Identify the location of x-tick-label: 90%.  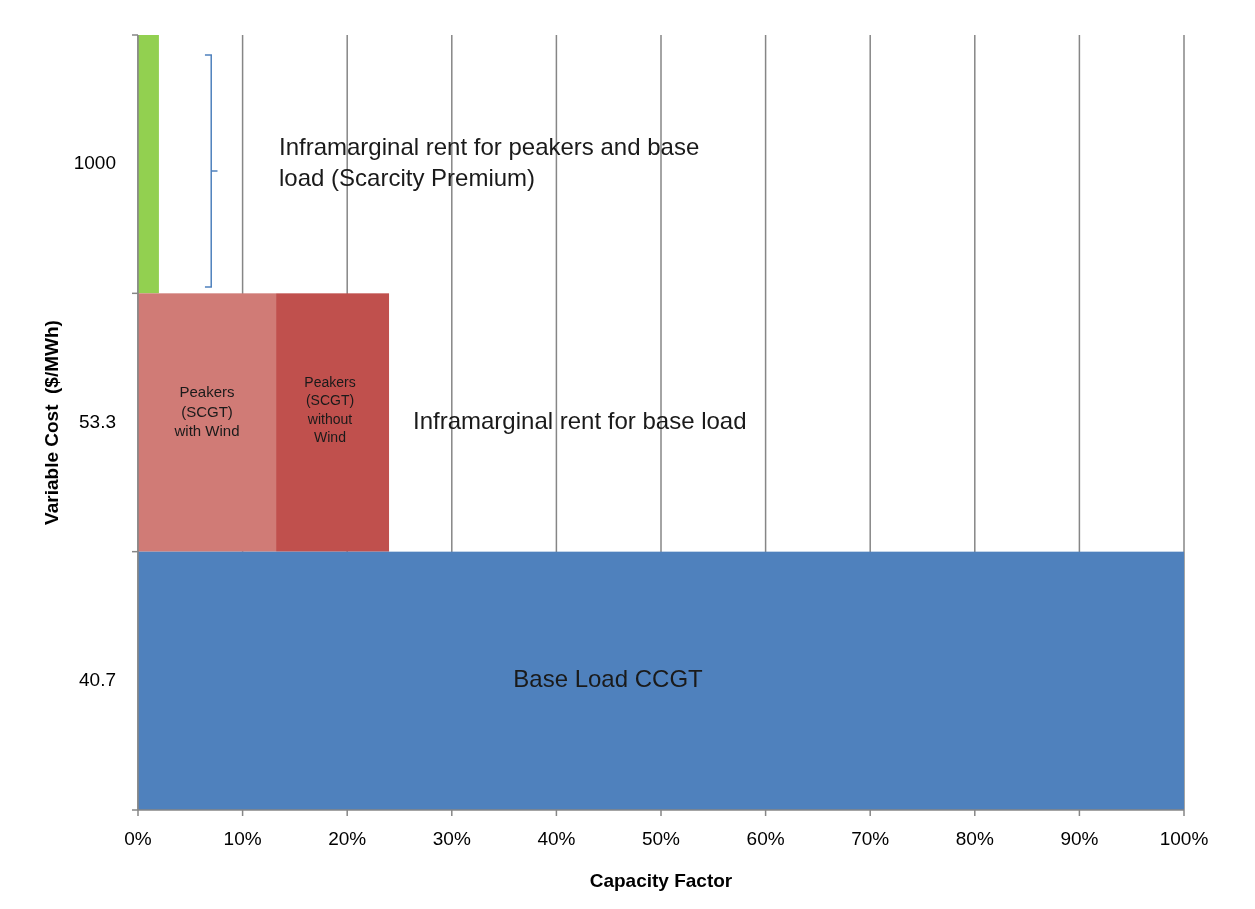
(1079, 838).